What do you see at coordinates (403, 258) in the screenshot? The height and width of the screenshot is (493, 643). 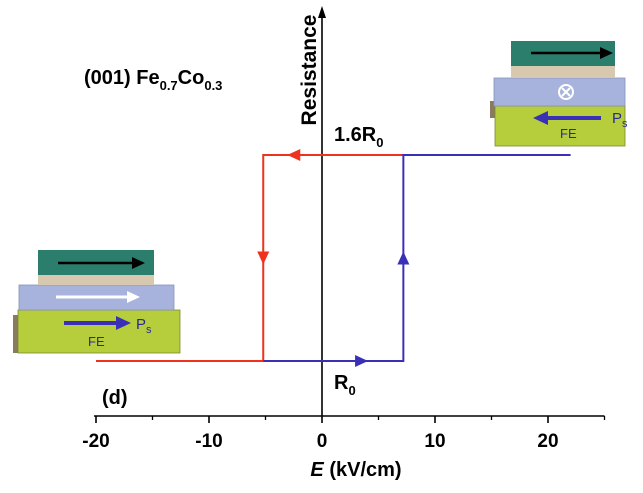 I see `direction-arrow-up` at bounding box center [403, 258].